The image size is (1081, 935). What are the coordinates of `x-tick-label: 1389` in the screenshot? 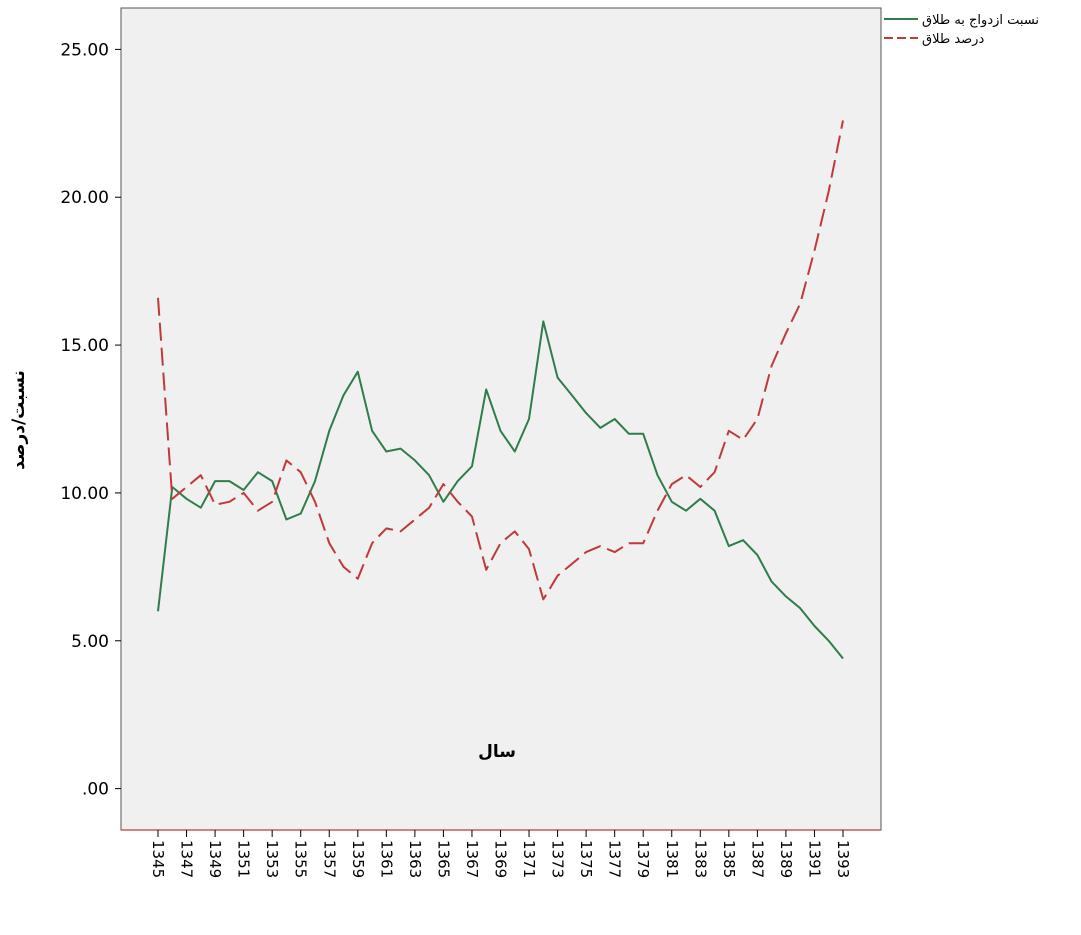 It's located at (786, 859).